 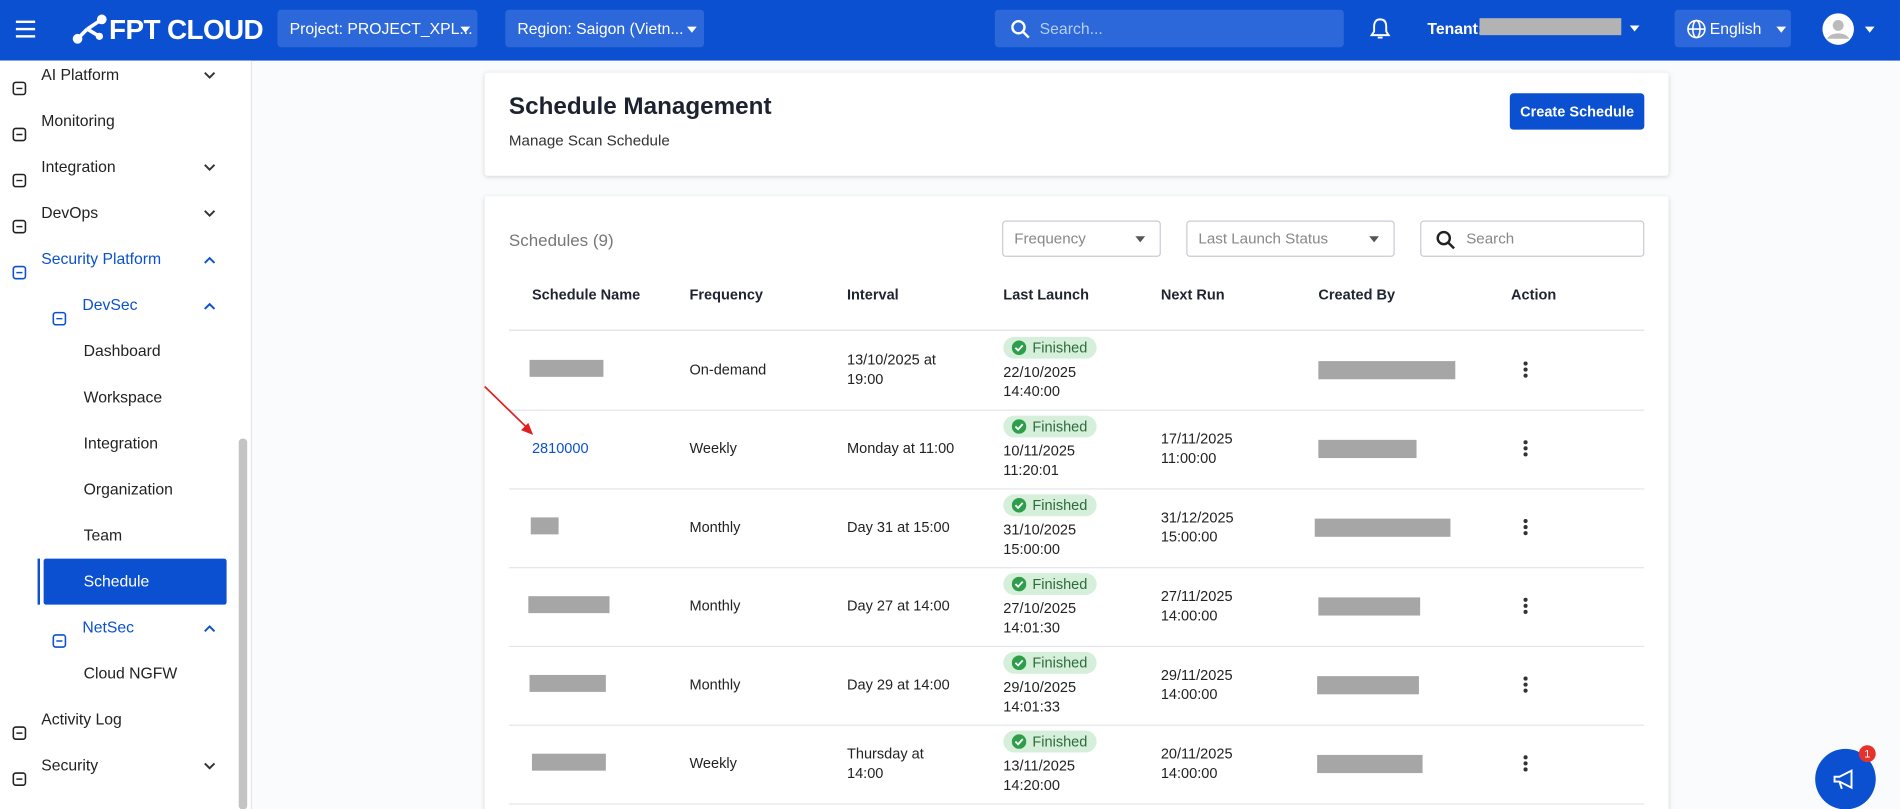 I want to click on user-menu, so click(x=1848, y=29).